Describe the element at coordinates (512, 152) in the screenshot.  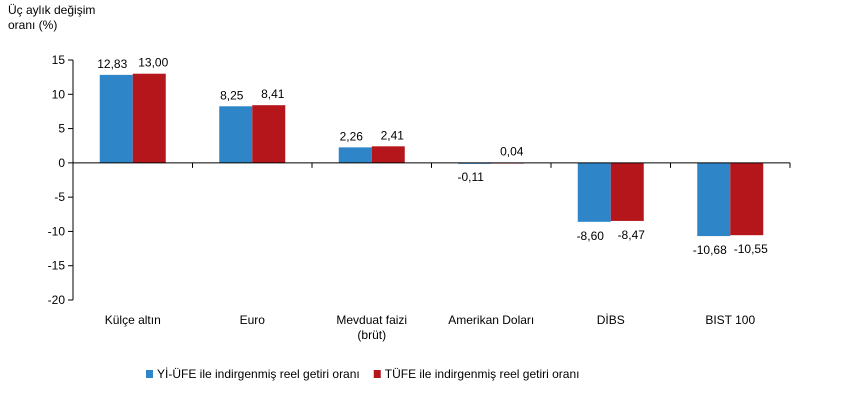
I see `data-label-series-2: 0,04` at that location.